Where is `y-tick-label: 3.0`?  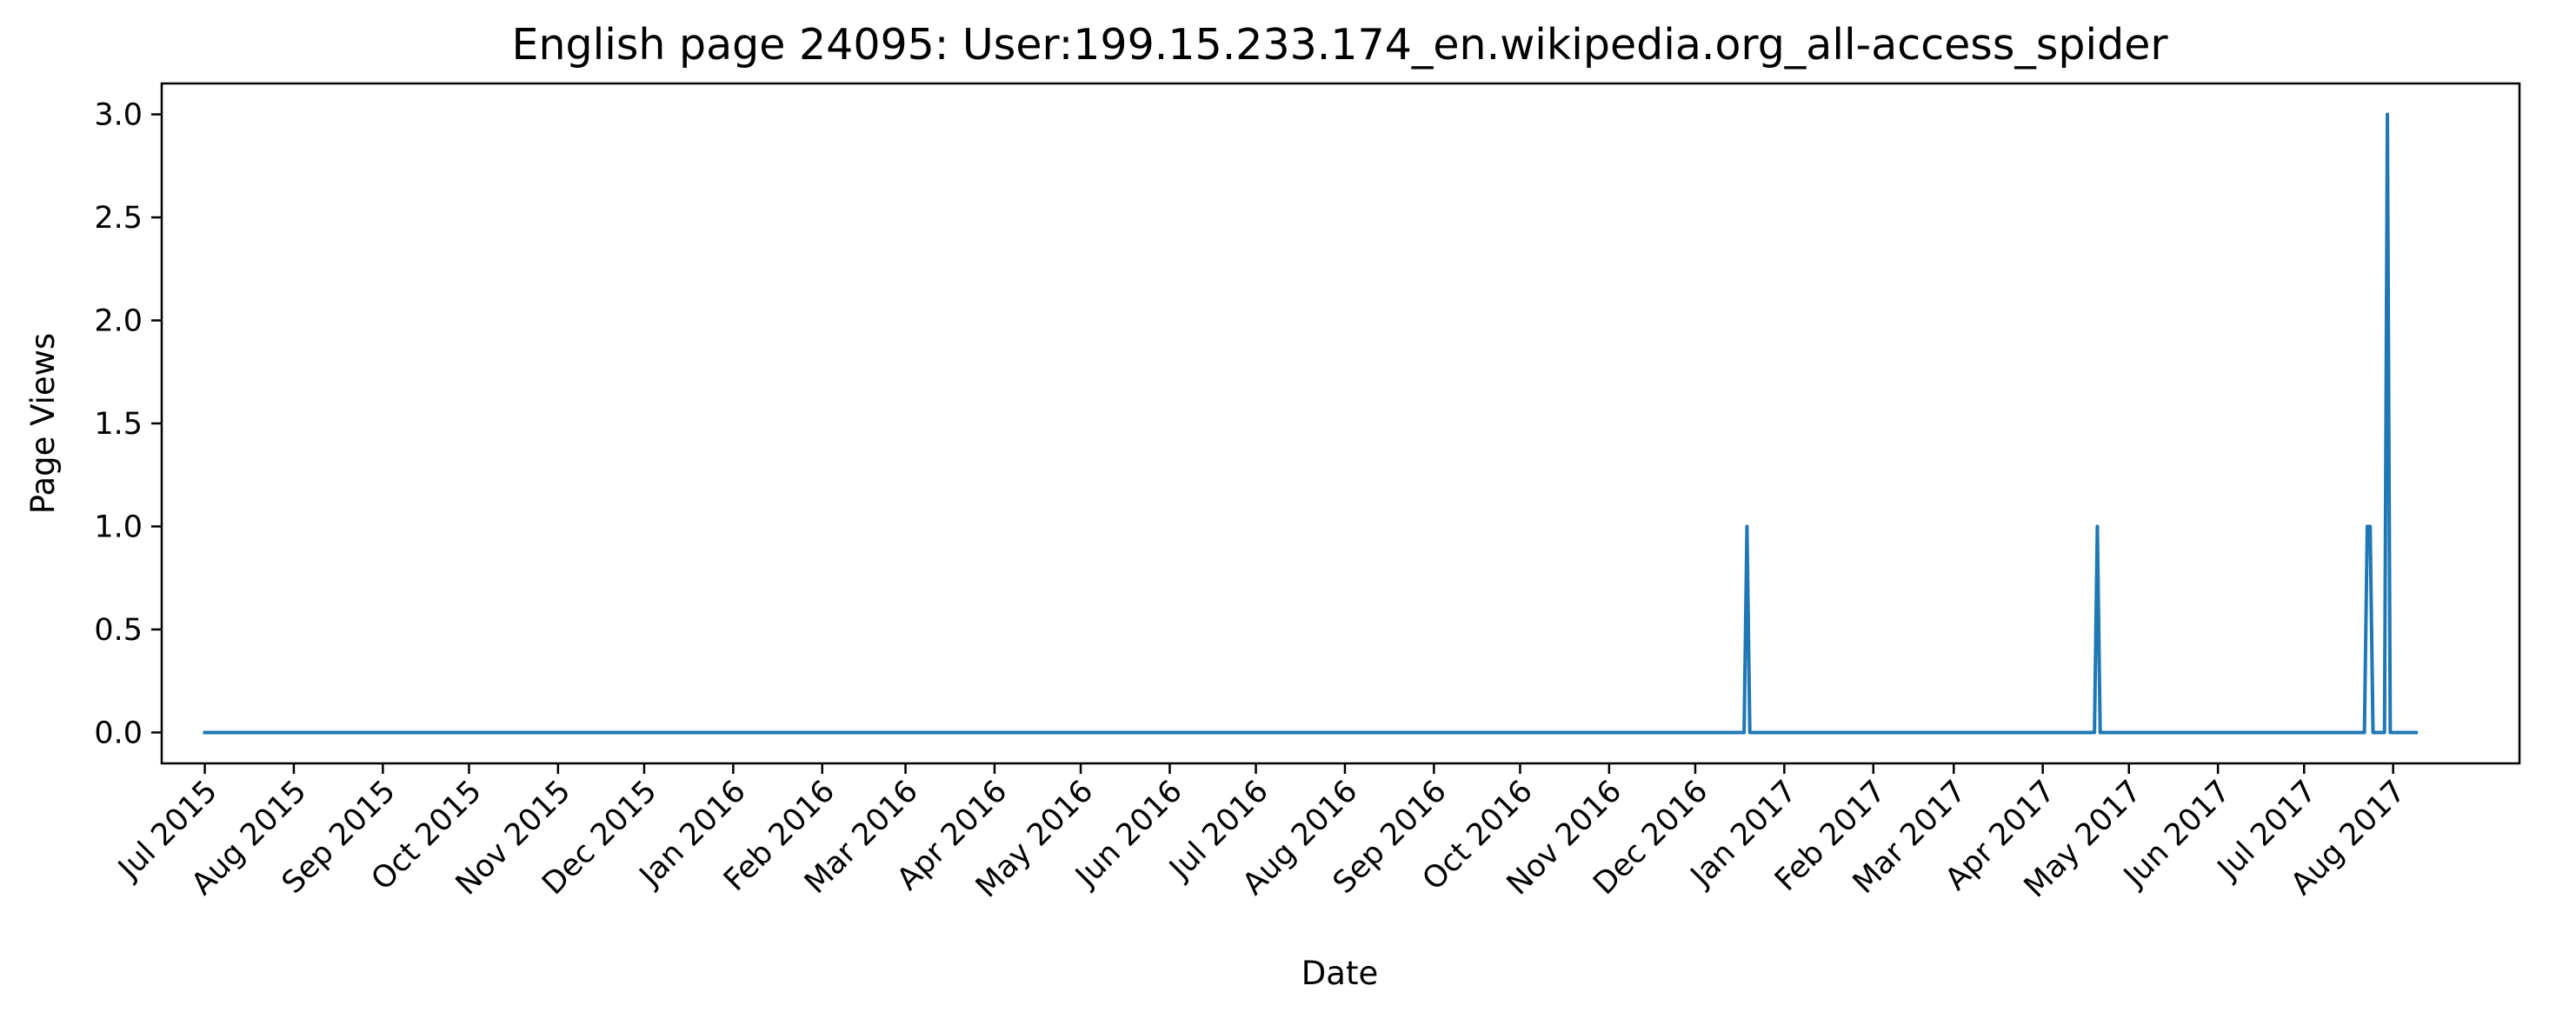 y-tick-label: 3.0 is located at coordinates (118, 115).